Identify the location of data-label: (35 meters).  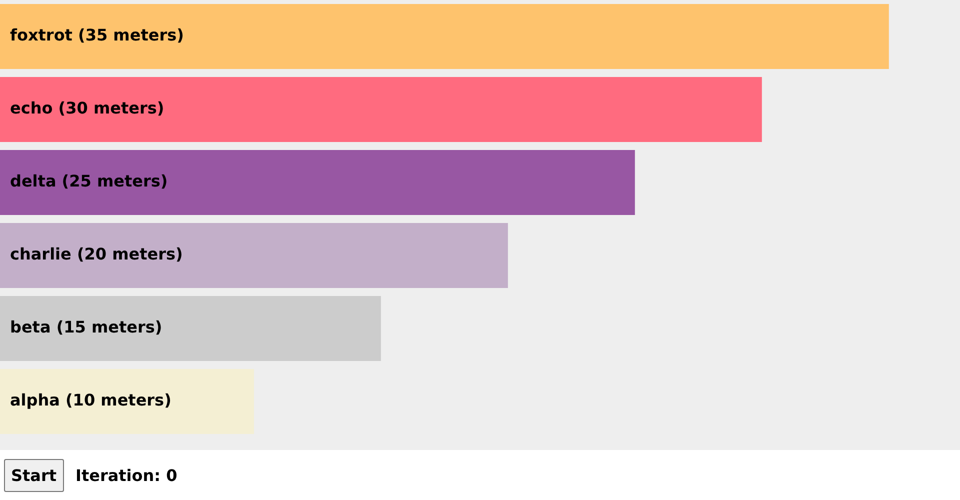
(131, 35).